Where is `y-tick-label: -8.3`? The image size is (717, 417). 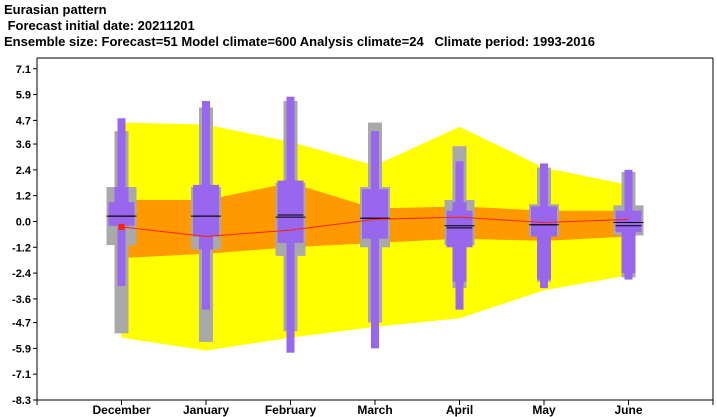 y-tick-label: -8.3 is located at coordinates (21, 401).